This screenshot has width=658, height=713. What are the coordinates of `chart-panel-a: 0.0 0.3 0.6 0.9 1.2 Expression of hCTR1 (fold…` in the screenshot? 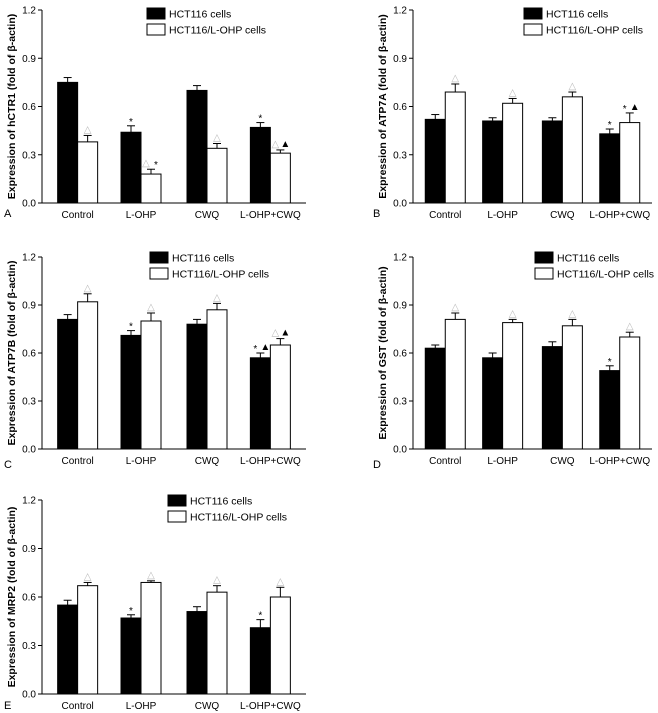 It's located at (155, 113).